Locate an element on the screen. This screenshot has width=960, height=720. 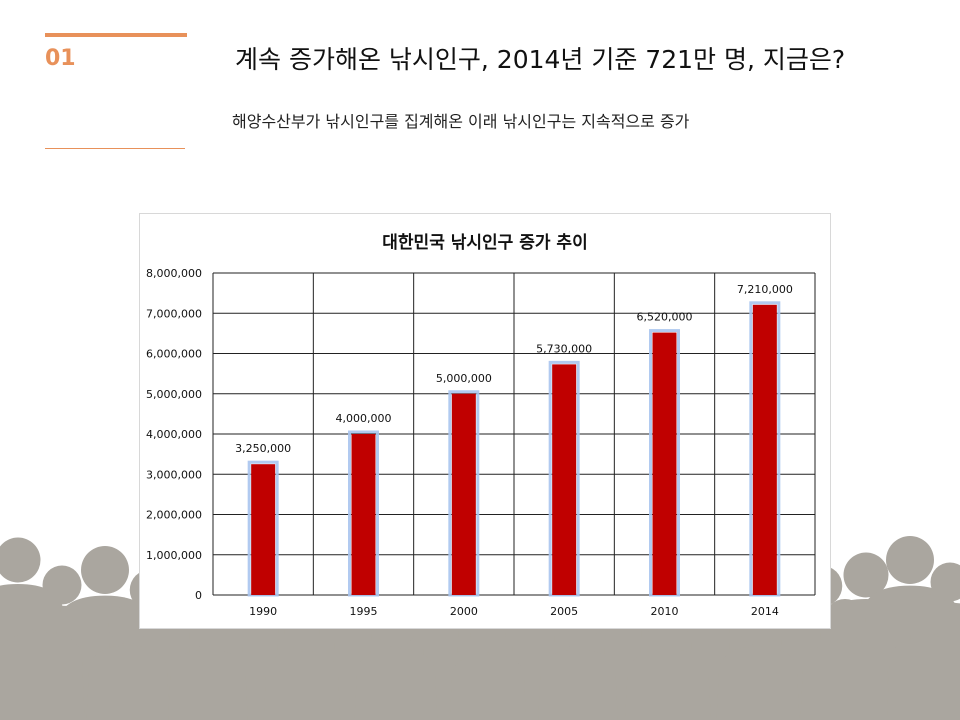
bar-2000 is located at coordinates (463, 494).